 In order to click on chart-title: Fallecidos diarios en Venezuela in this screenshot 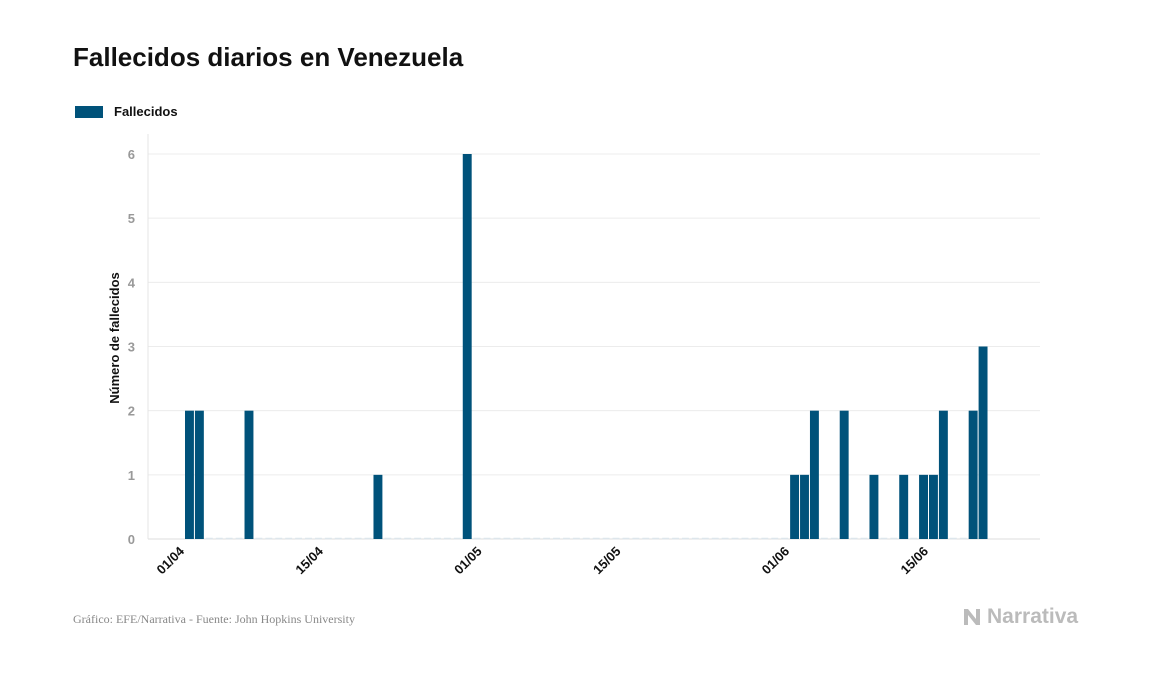, I will do `click(268, 57)`.